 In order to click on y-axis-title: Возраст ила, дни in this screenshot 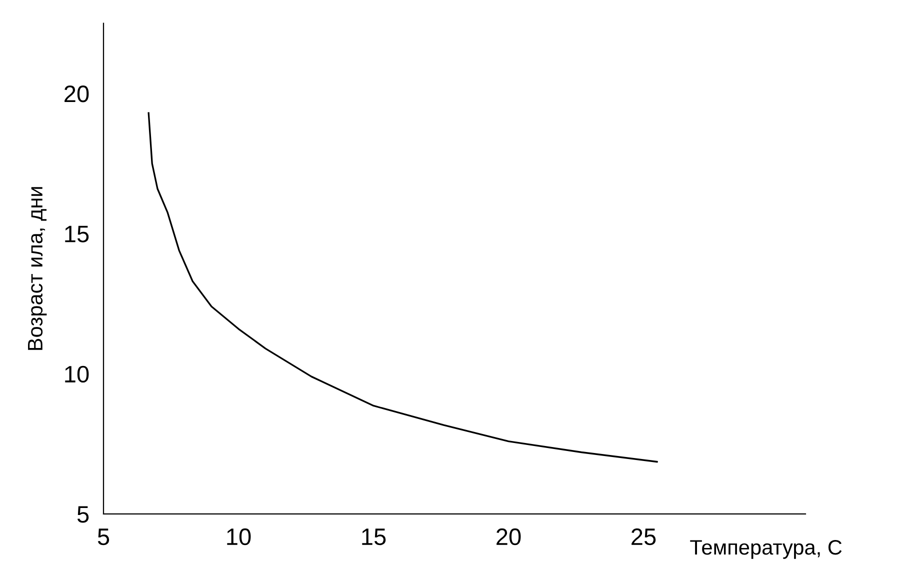, I will do `click(37, 268)`.